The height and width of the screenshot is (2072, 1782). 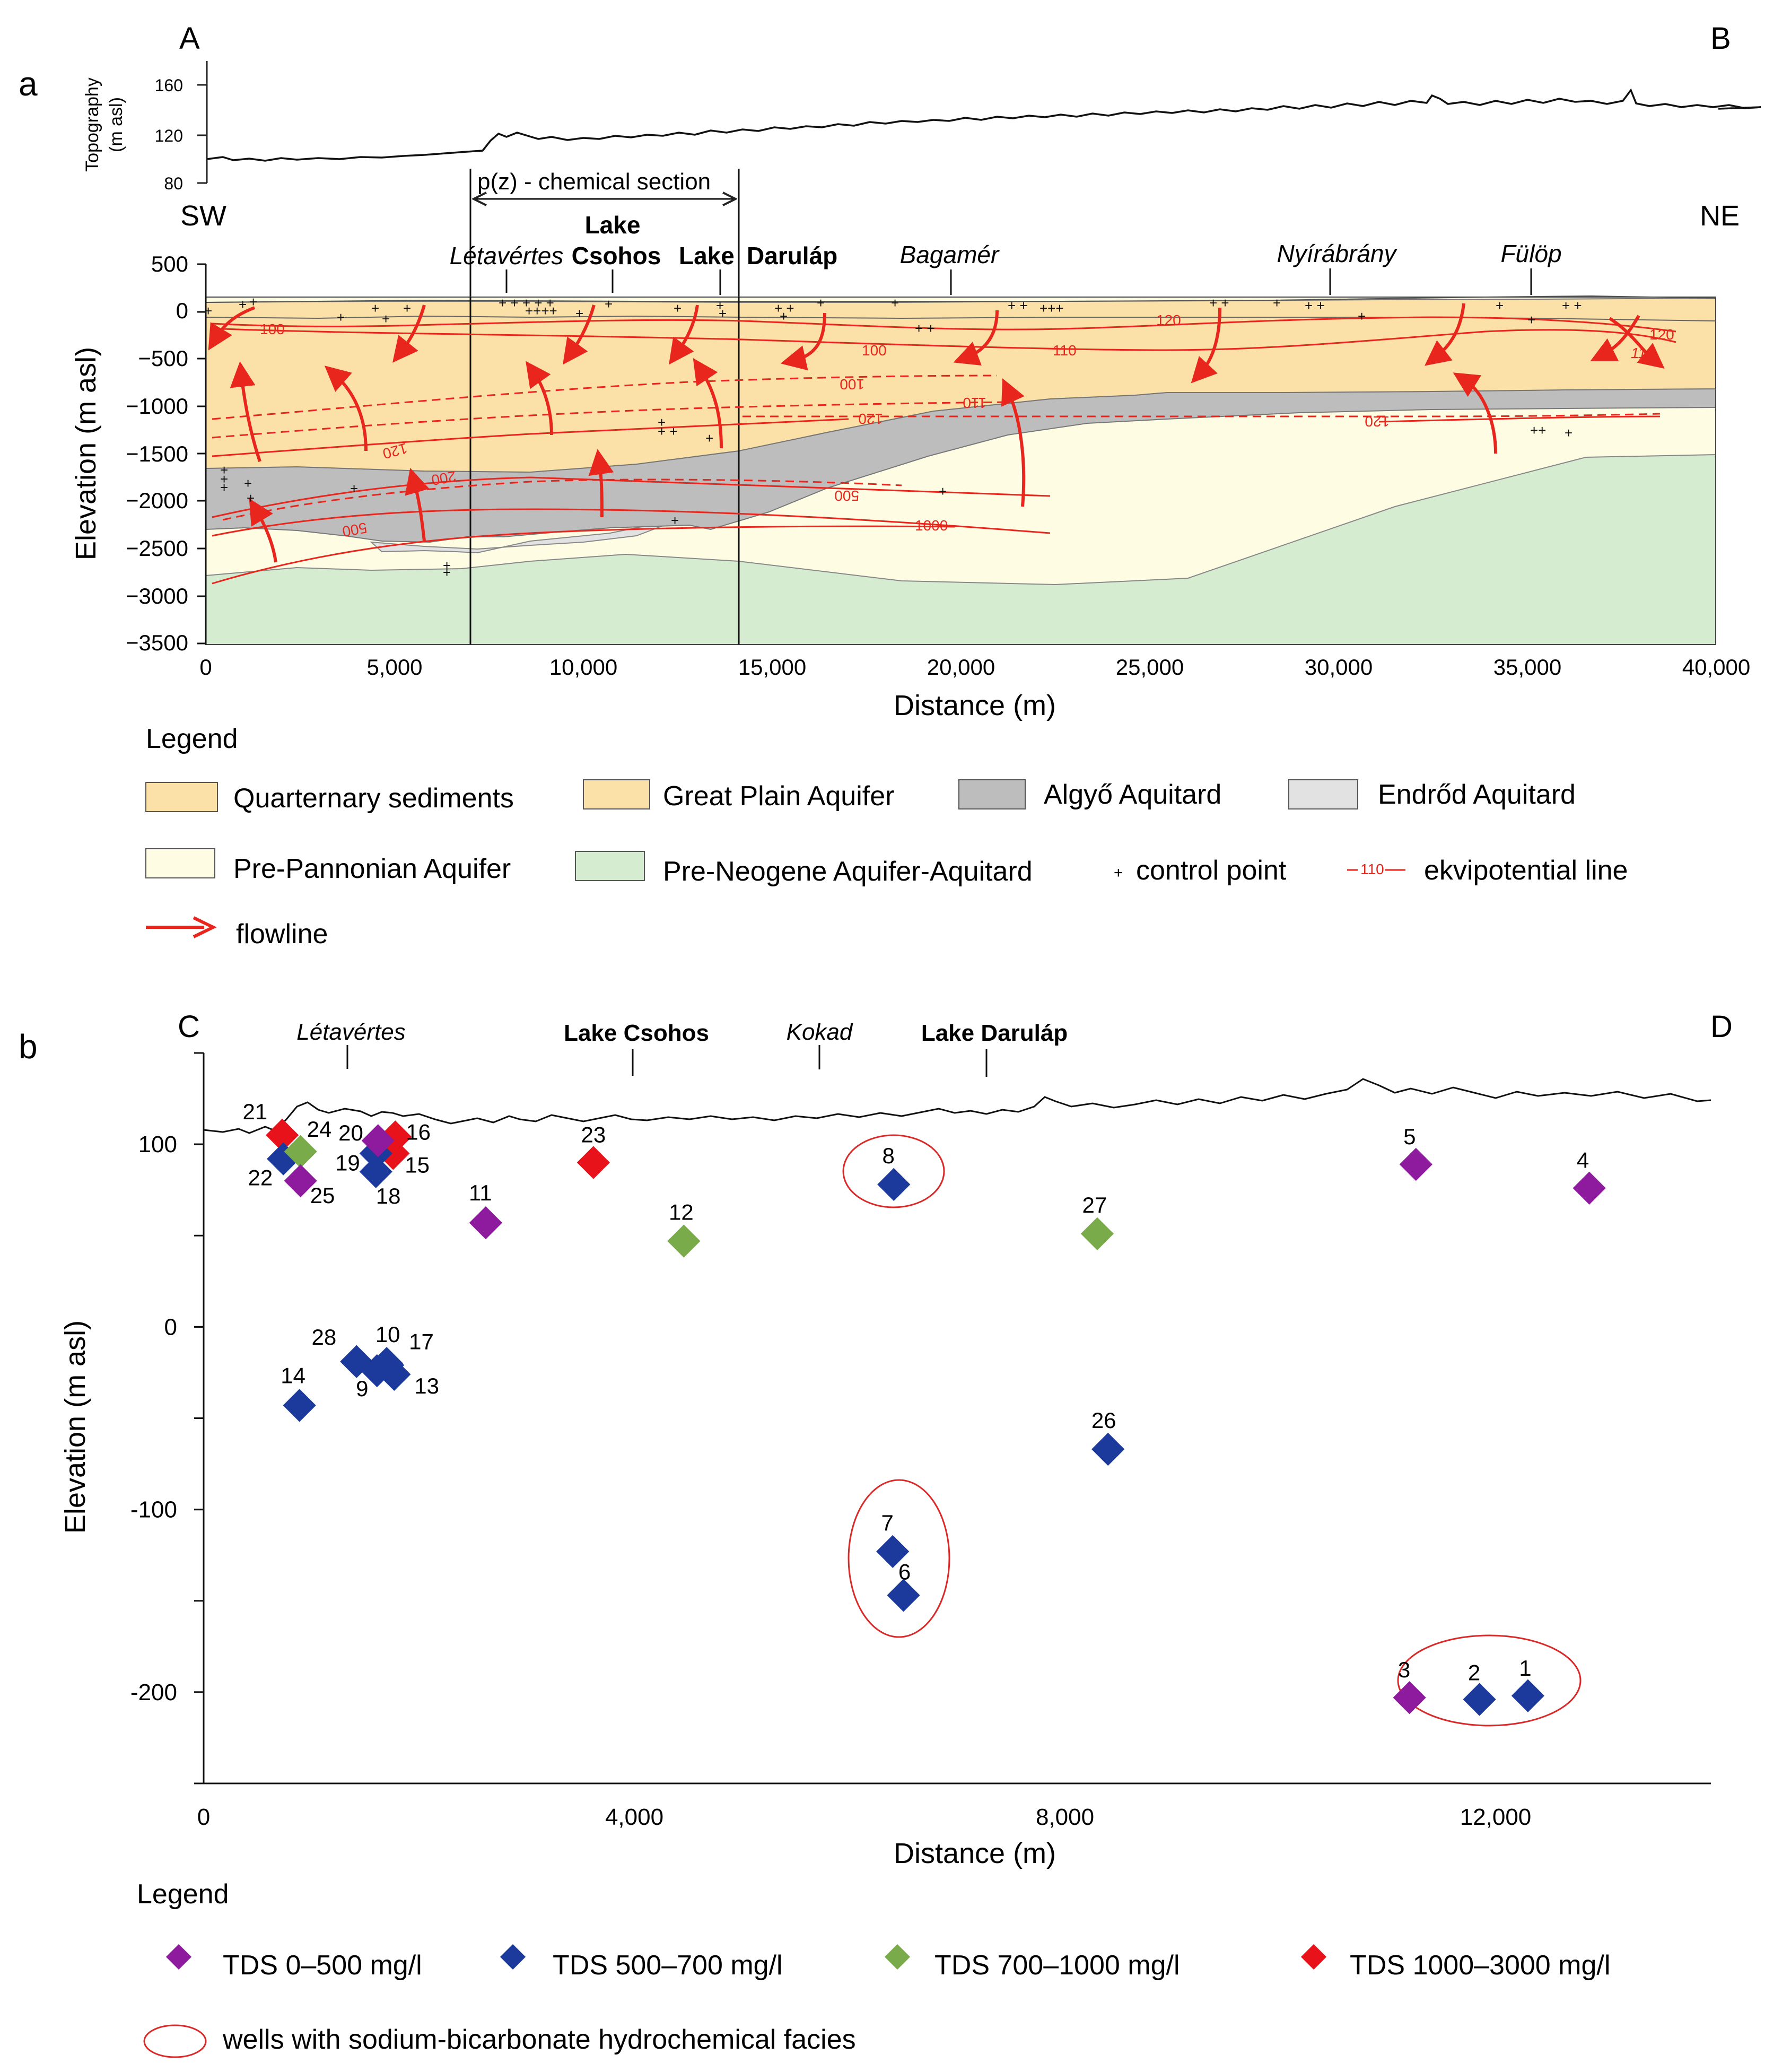 I want to click on x-tick-label: 0, so click(x=203, y=1817).